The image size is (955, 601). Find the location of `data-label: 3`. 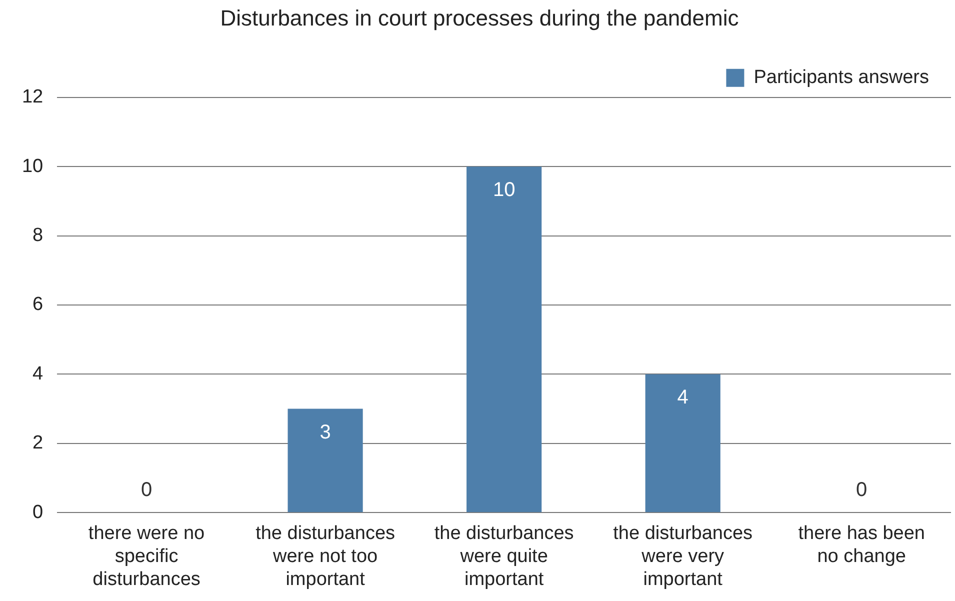

data-label: 3 is located at coordinates (325, 432).